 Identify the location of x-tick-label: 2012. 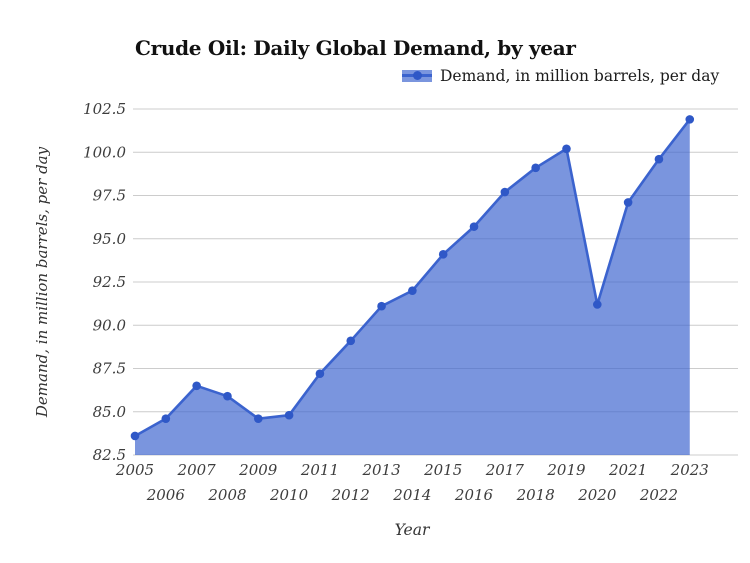
(350, 495).